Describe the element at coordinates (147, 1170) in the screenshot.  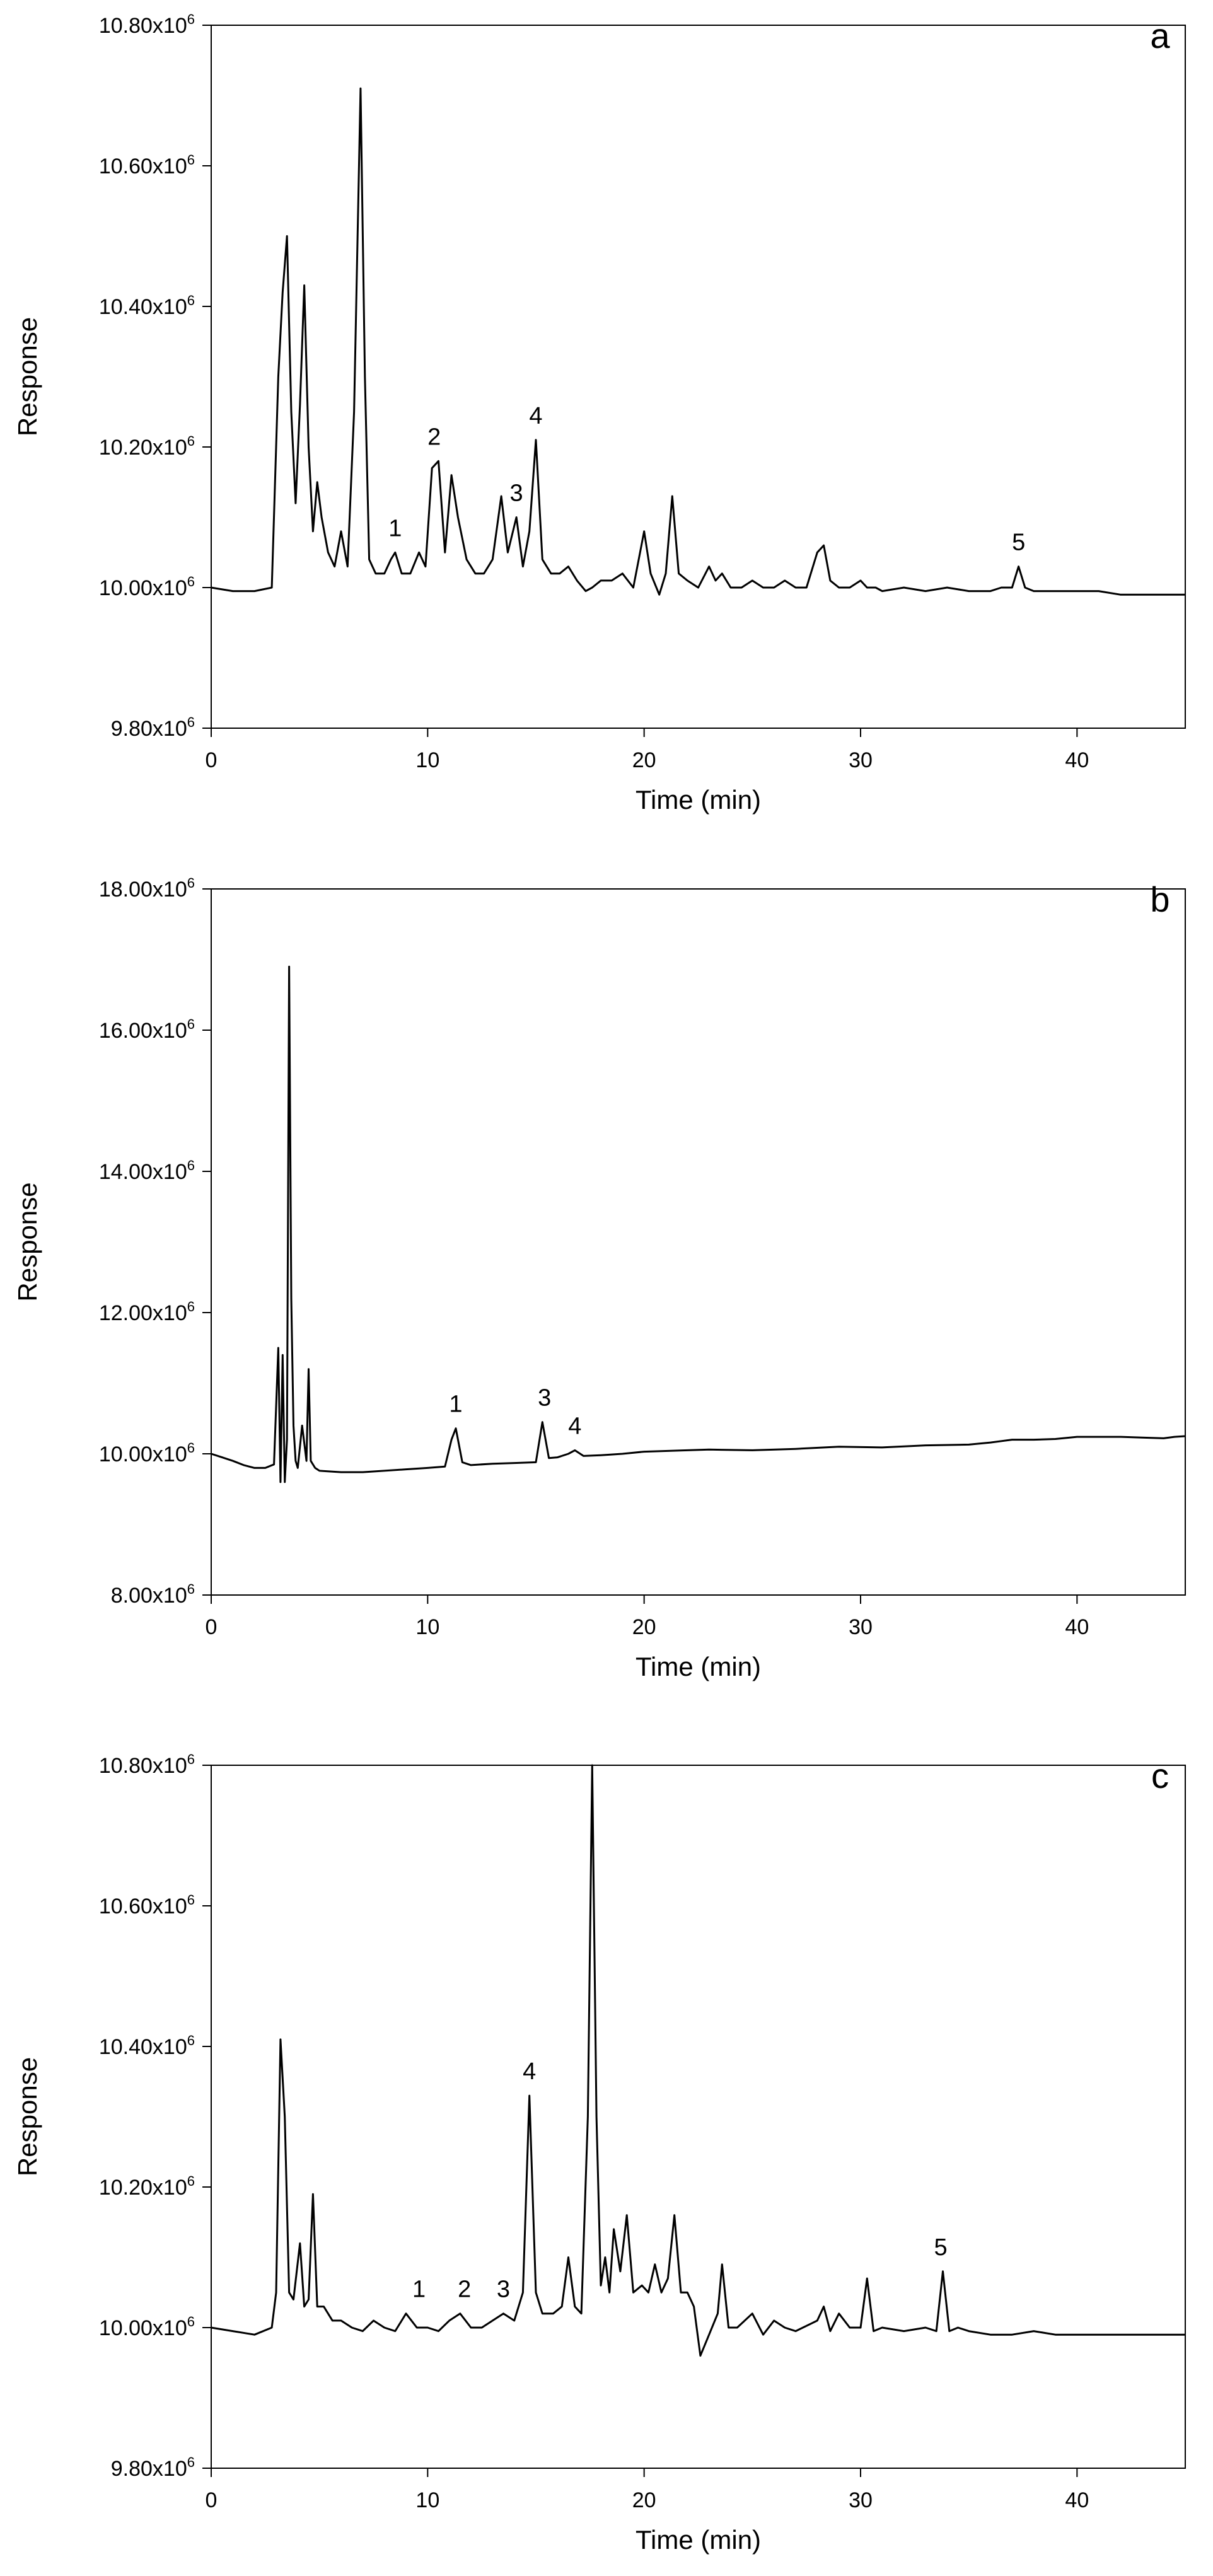
I see `y-tick-label: 14.00x106` at that location.